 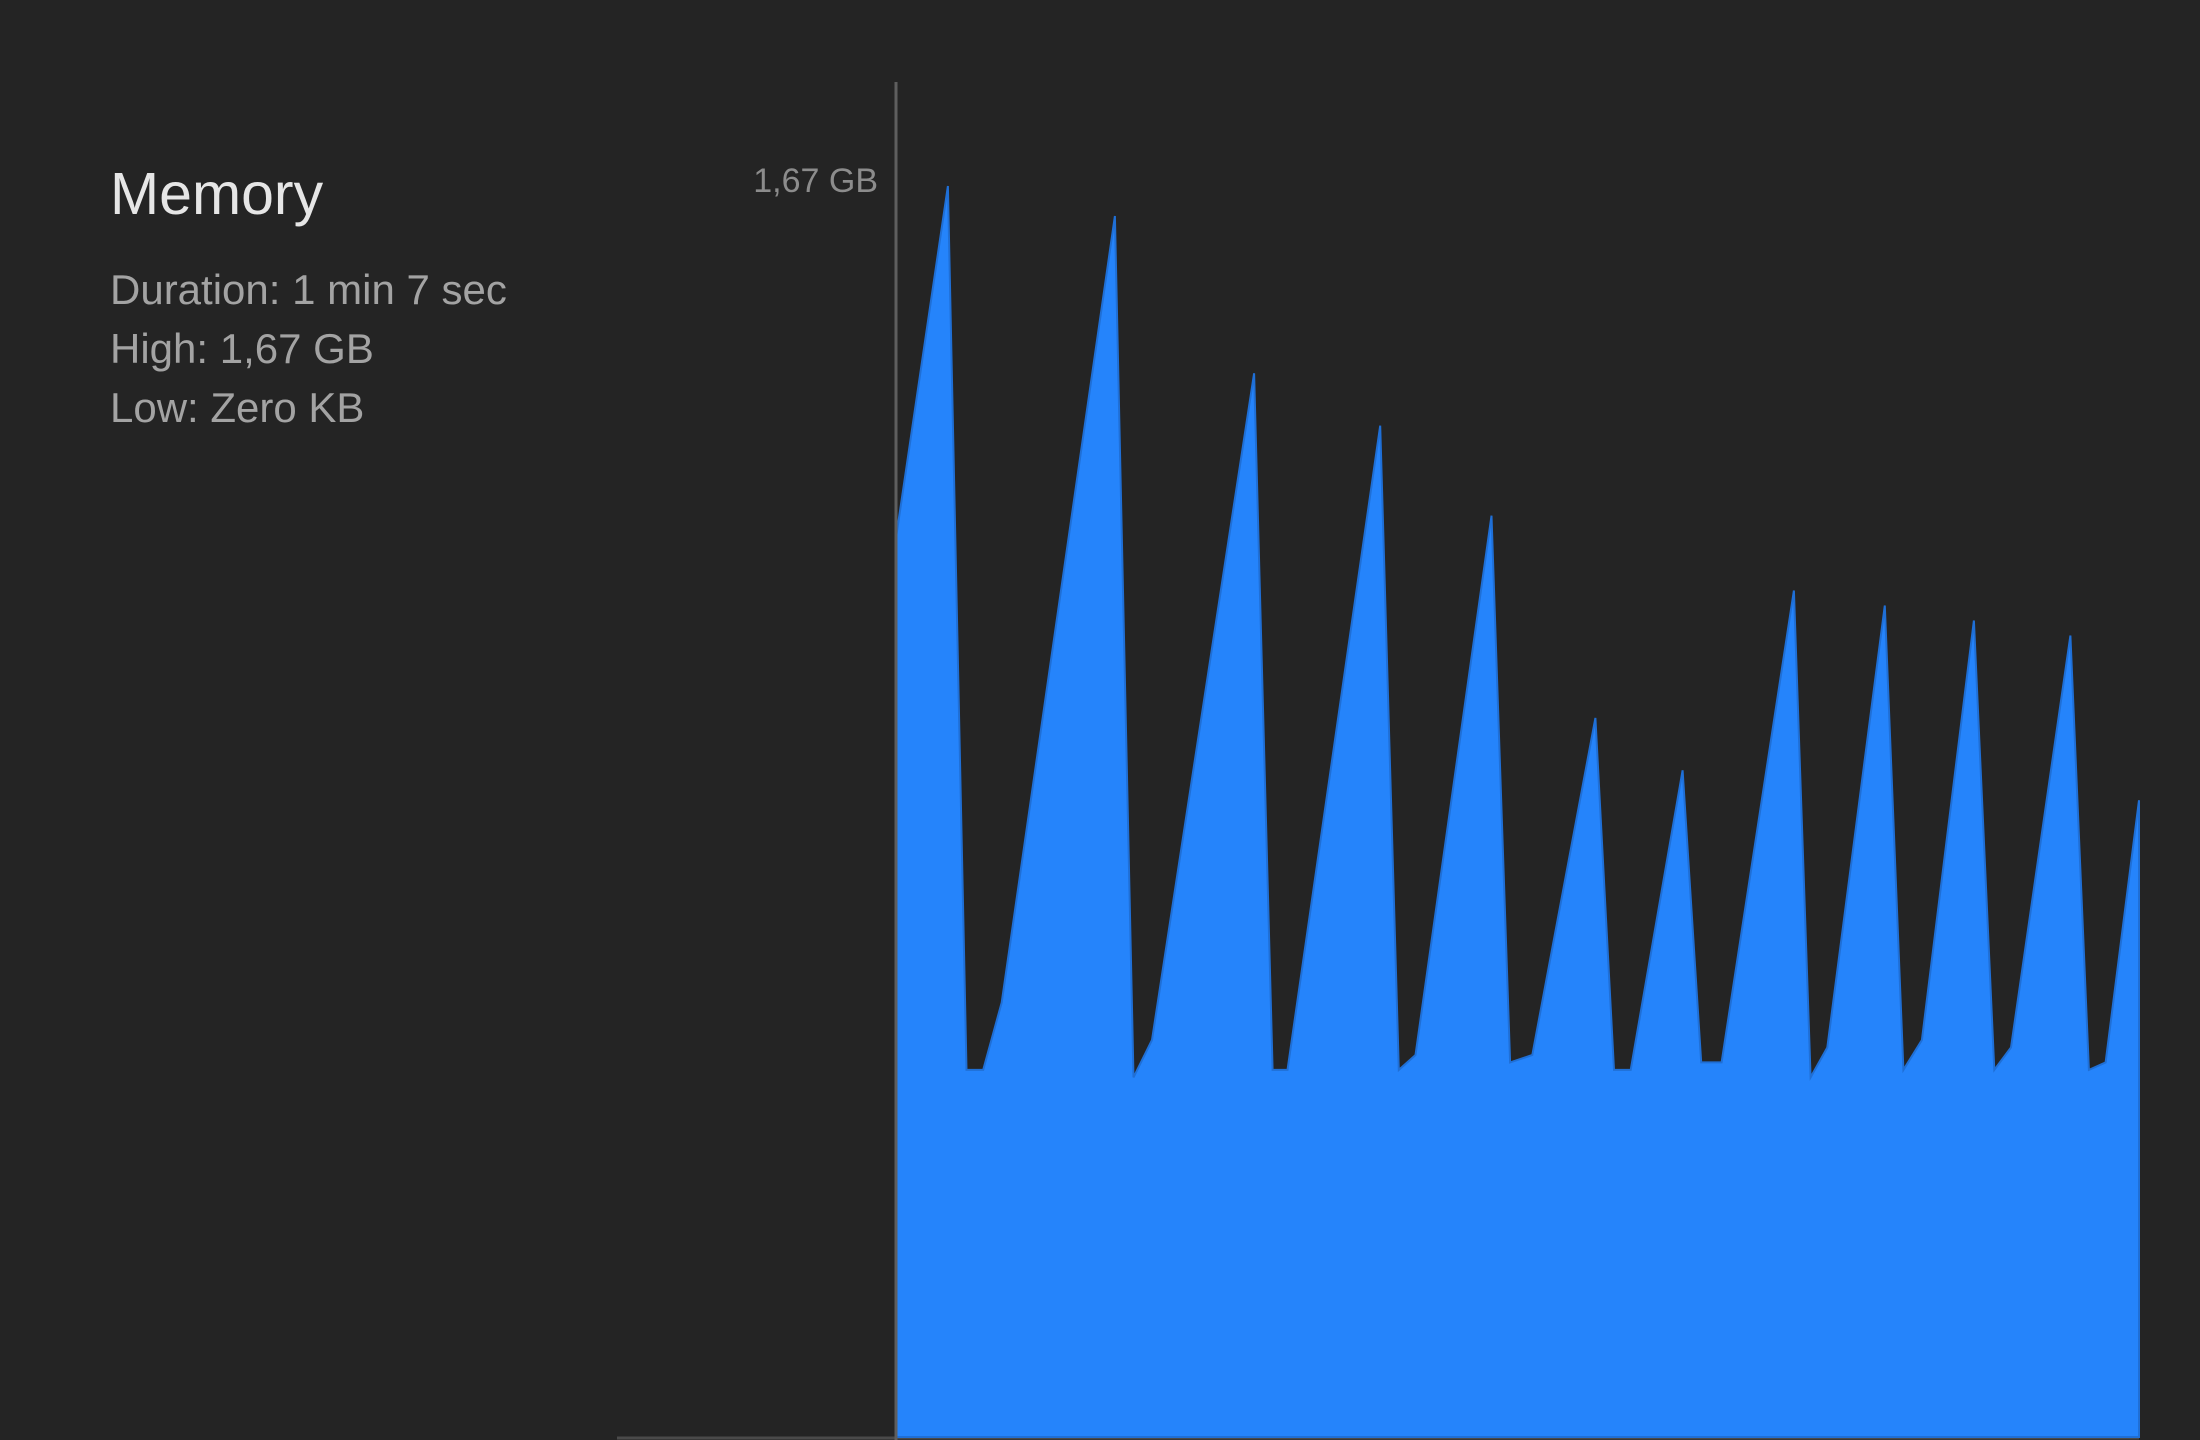 What do you see at coordinates (296, 348) in the screenshot?
I see `high-value: 1,67 GB` at bounding box center [296, 348].